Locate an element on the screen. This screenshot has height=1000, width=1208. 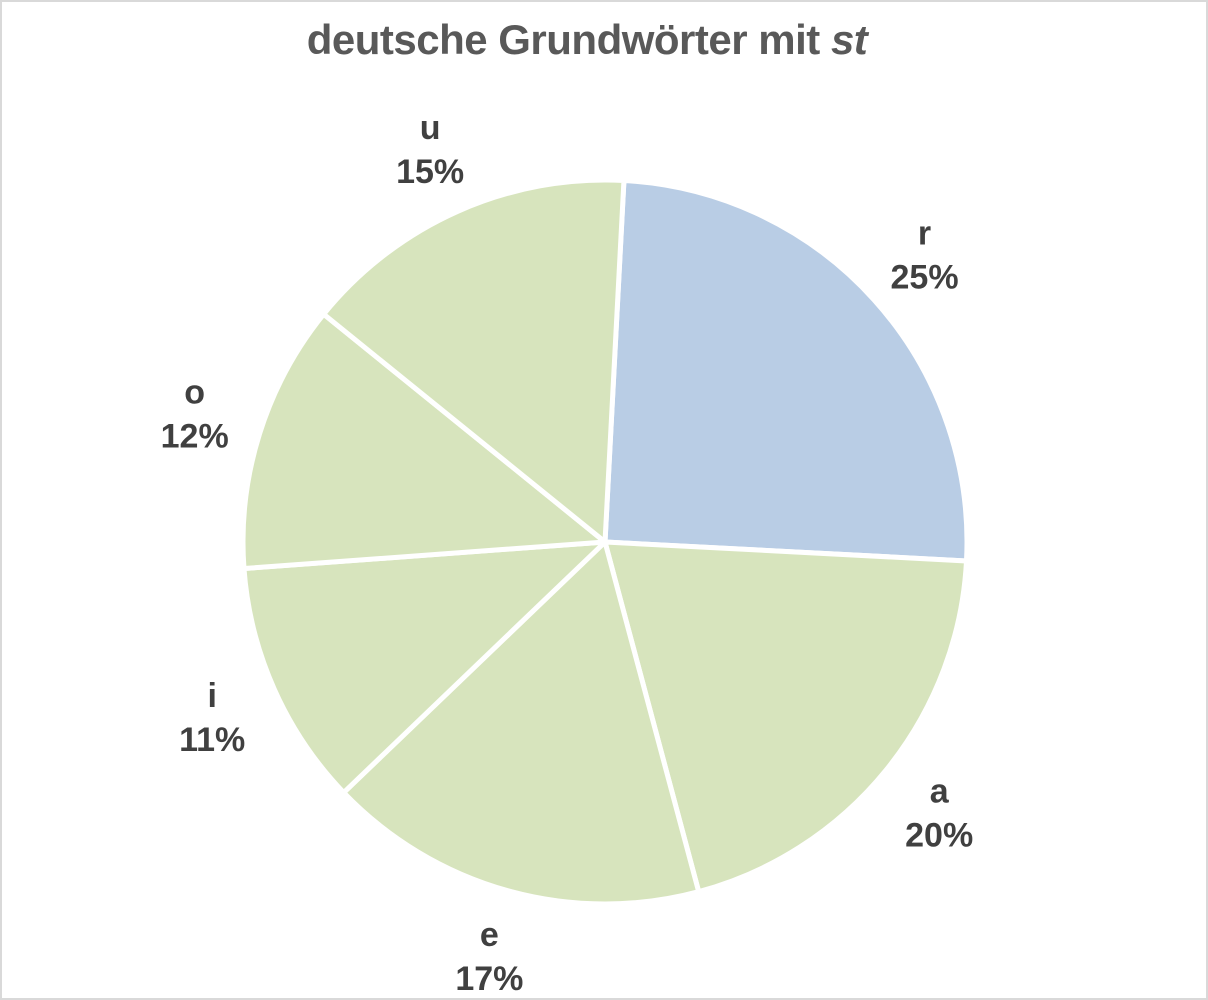
pie-slice-i is located at coordinates (424, 667).